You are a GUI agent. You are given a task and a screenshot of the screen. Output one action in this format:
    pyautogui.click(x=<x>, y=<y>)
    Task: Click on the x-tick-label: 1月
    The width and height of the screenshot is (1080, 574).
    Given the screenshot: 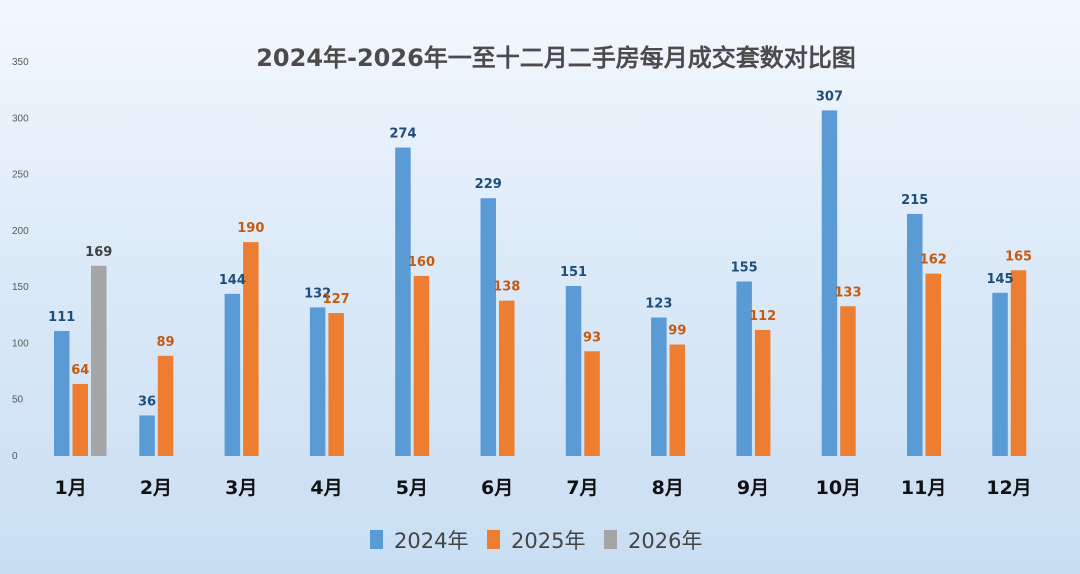 What is the action you would take?
    pyautogui.click(x=71, y=488)
    